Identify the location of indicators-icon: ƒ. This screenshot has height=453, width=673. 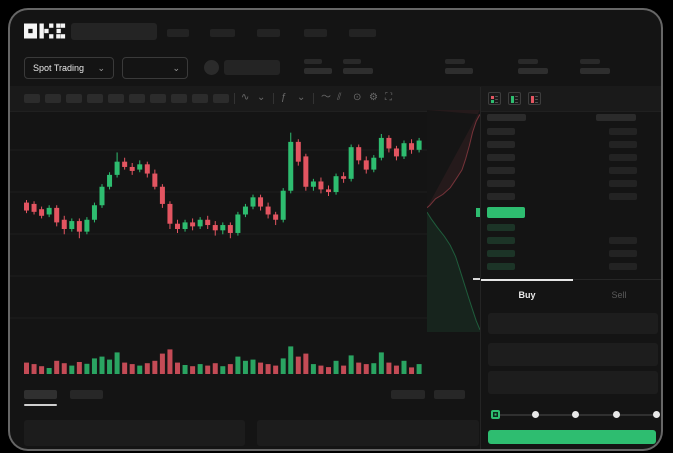
(284, 97).